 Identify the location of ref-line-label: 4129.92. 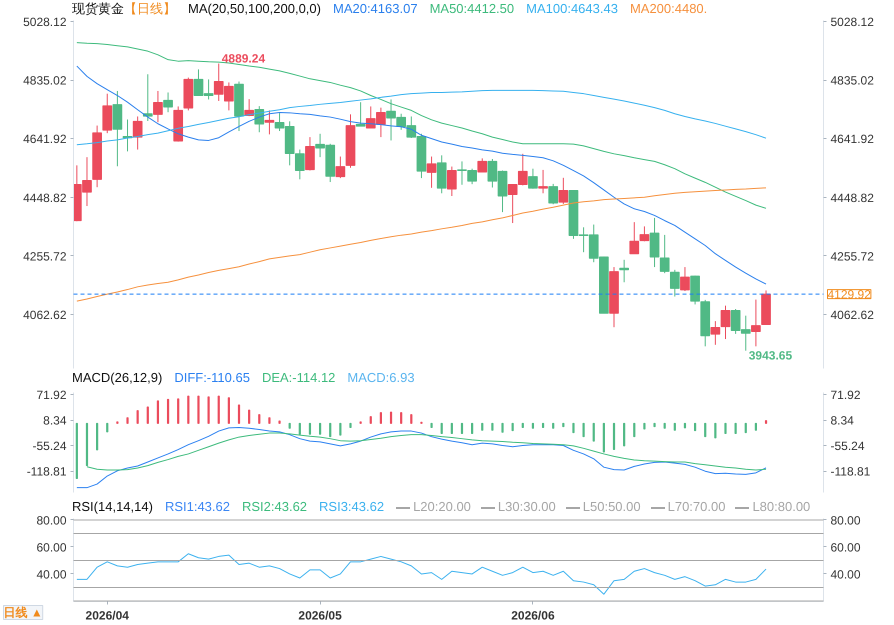
(850, 295).